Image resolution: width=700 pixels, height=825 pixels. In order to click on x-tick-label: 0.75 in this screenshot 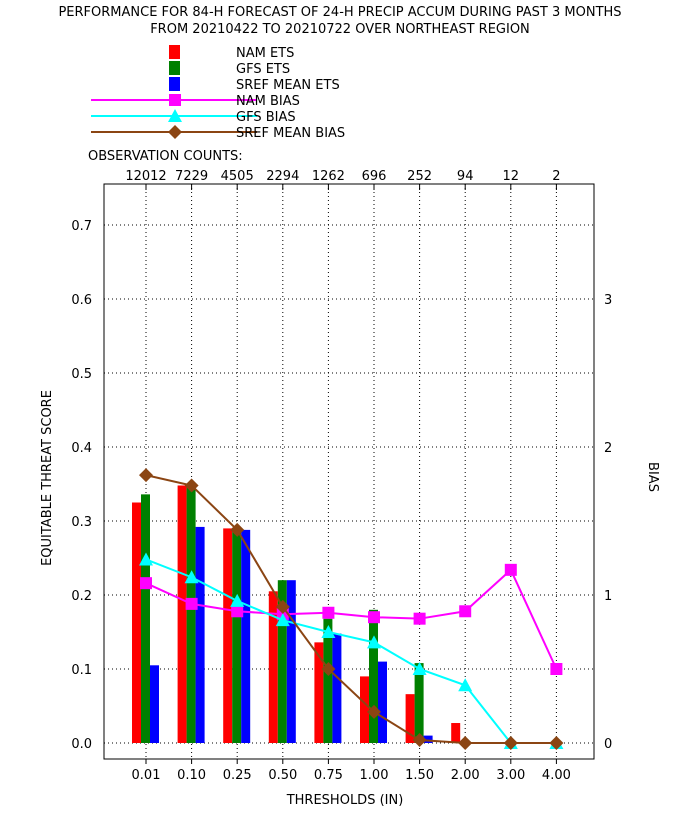, I will do `click(328, 775)`.